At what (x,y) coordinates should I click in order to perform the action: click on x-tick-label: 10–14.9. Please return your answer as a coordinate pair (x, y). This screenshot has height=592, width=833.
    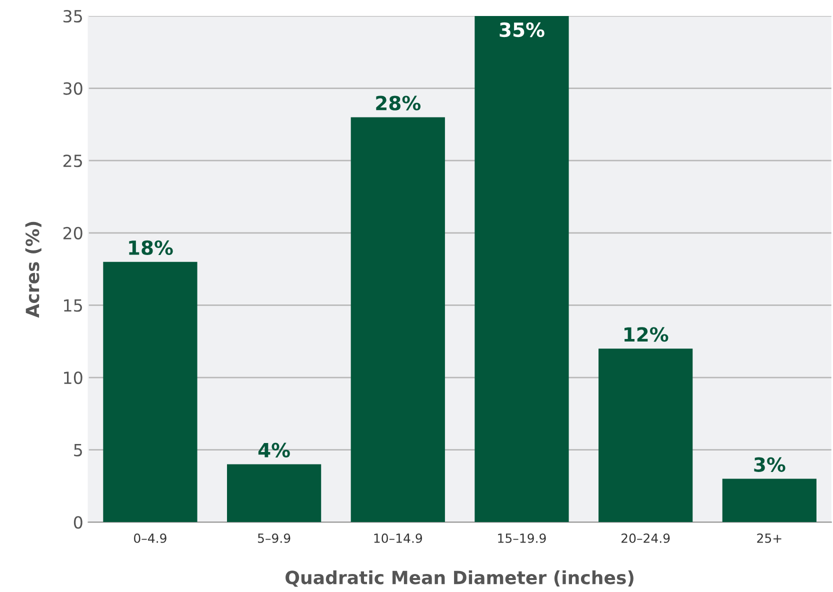
    Looking at the image, I should click on (398, 538).